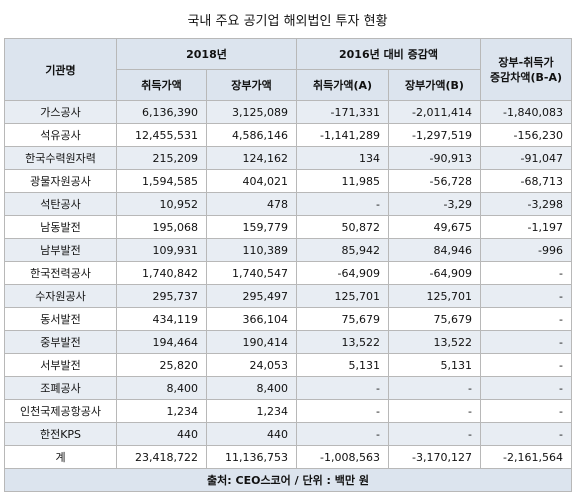 The height and width of the screenshot is (496, 575). Describe the element at coordinates (161, 204) in the screenshot. I see `cell-acq: 10,952` at that location.